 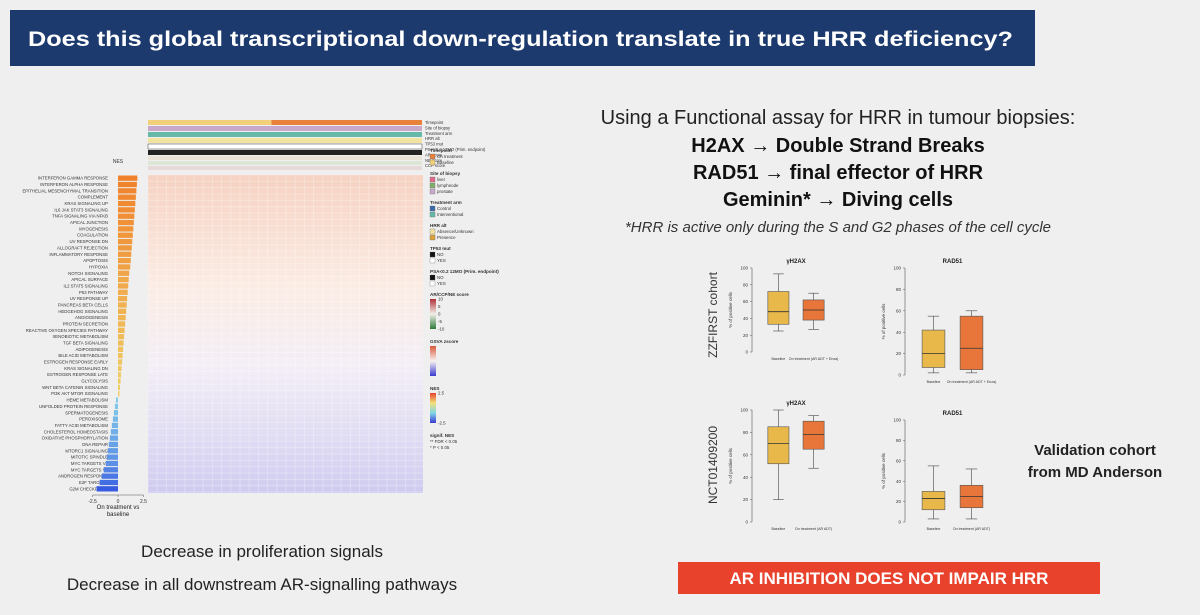 What do you see at coordinates (87, 203) in the screenshot?
I see `pathway-label: KRAS SIGNALING UP` at bounding box center [87, 203].